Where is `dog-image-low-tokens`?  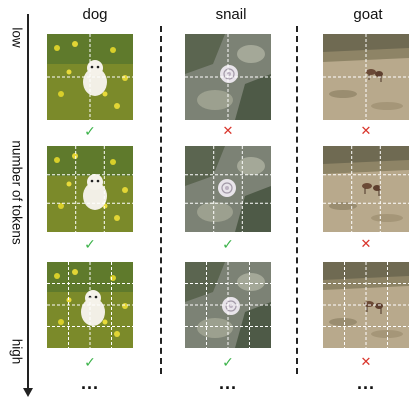
dog-image-low-tokens is located at coordinates (90, 77).